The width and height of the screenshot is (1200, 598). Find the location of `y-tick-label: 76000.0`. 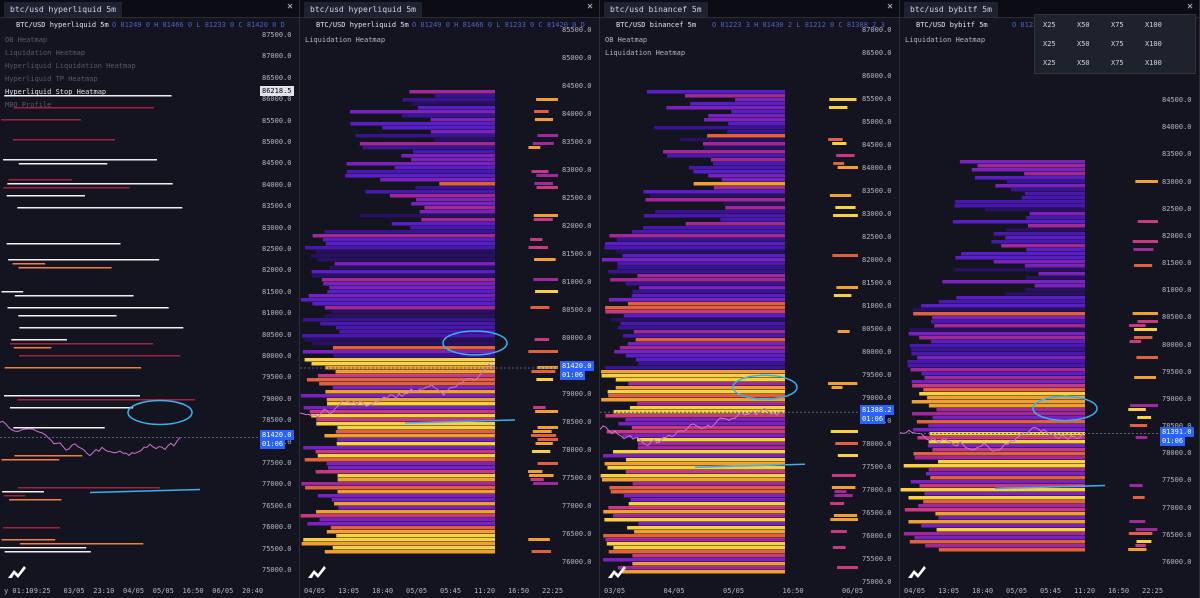

y-tick-label: 76000.0 is located at coordinates (877, 536).